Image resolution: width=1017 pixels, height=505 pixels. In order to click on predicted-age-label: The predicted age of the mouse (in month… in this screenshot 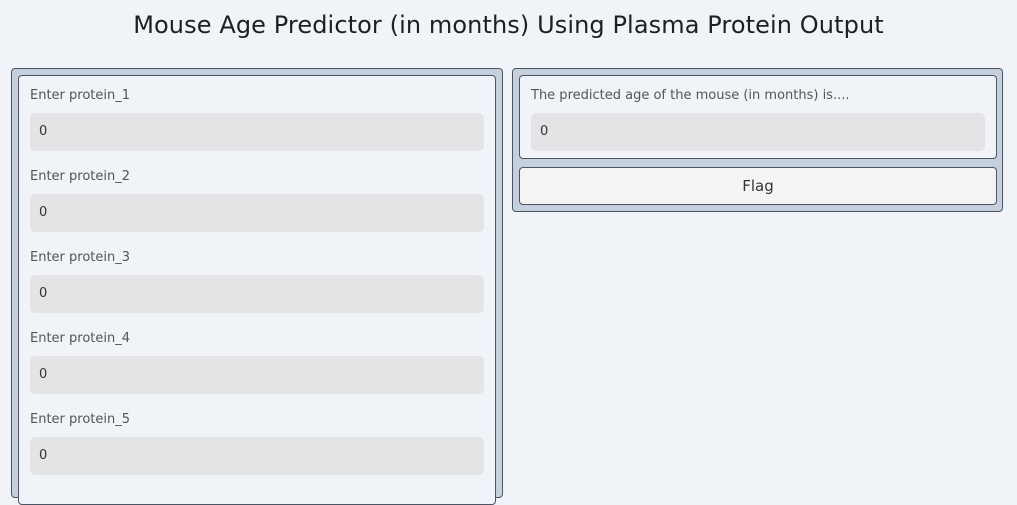, I will do `click(690, 95)`.